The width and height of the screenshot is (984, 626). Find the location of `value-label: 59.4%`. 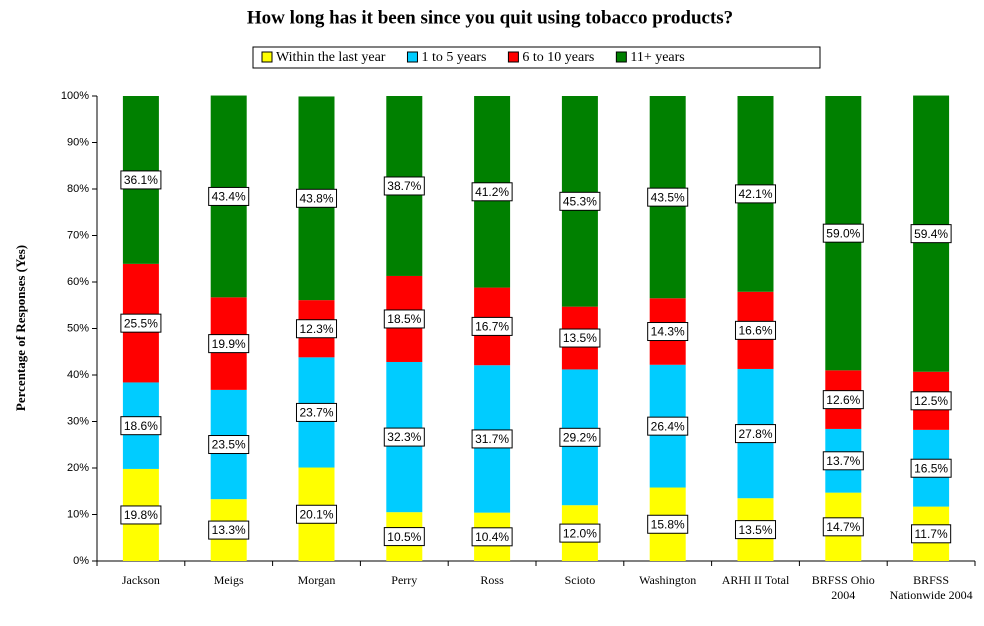

value-label: 59.4% is located at coordinates (931, 234).